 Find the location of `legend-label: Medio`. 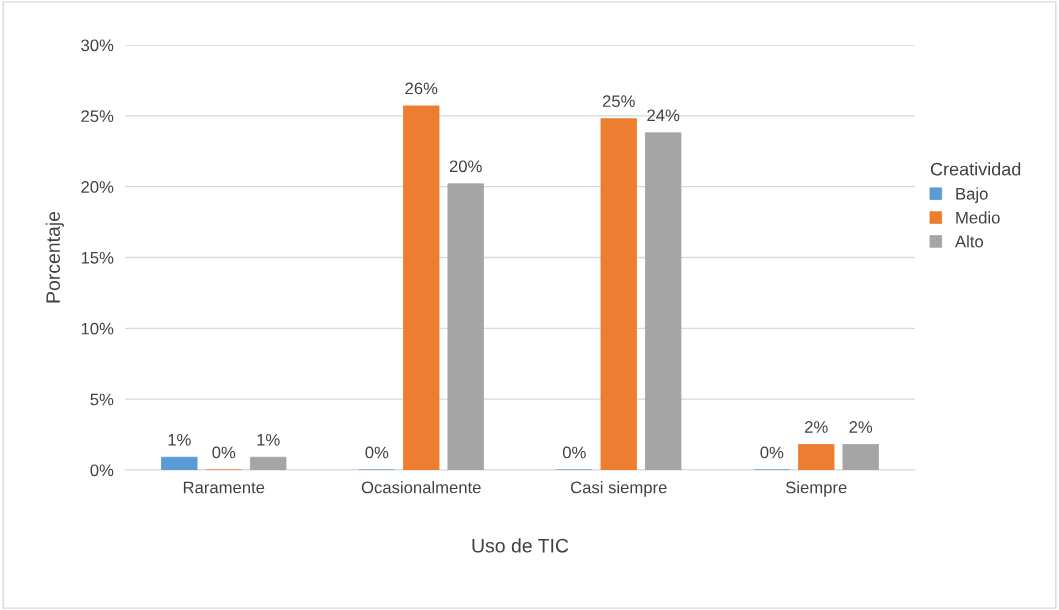

legend-label: Medio is located at coordinates (978, 217).